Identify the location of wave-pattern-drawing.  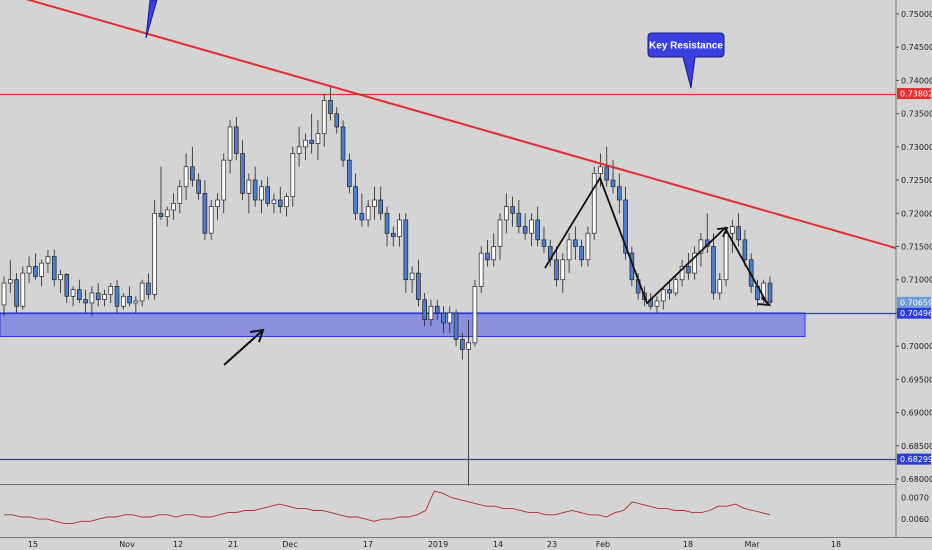
(656, 240).